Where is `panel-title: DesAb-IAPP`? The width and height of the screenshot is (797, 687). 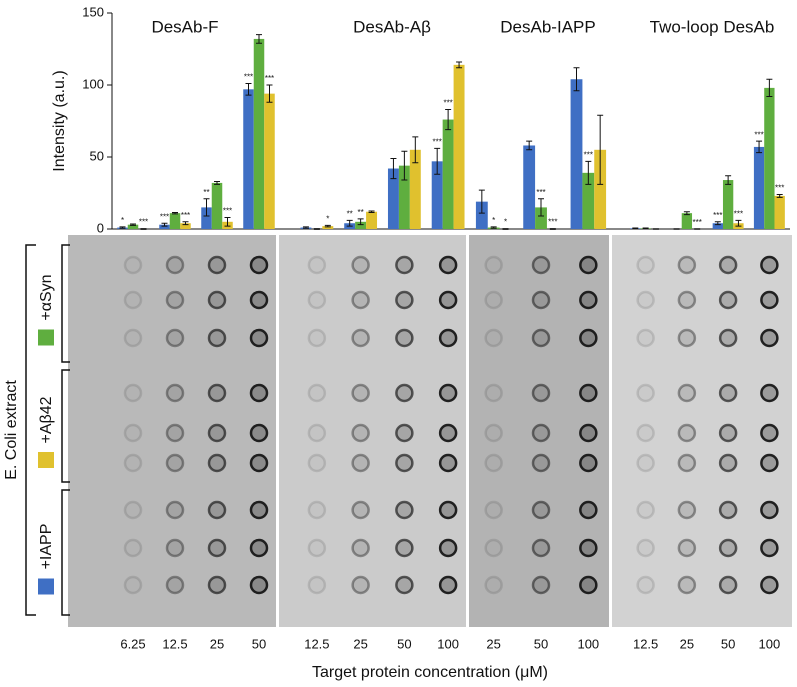 panel-title: DesAb-IAPP is located at coordinates (547, 26).